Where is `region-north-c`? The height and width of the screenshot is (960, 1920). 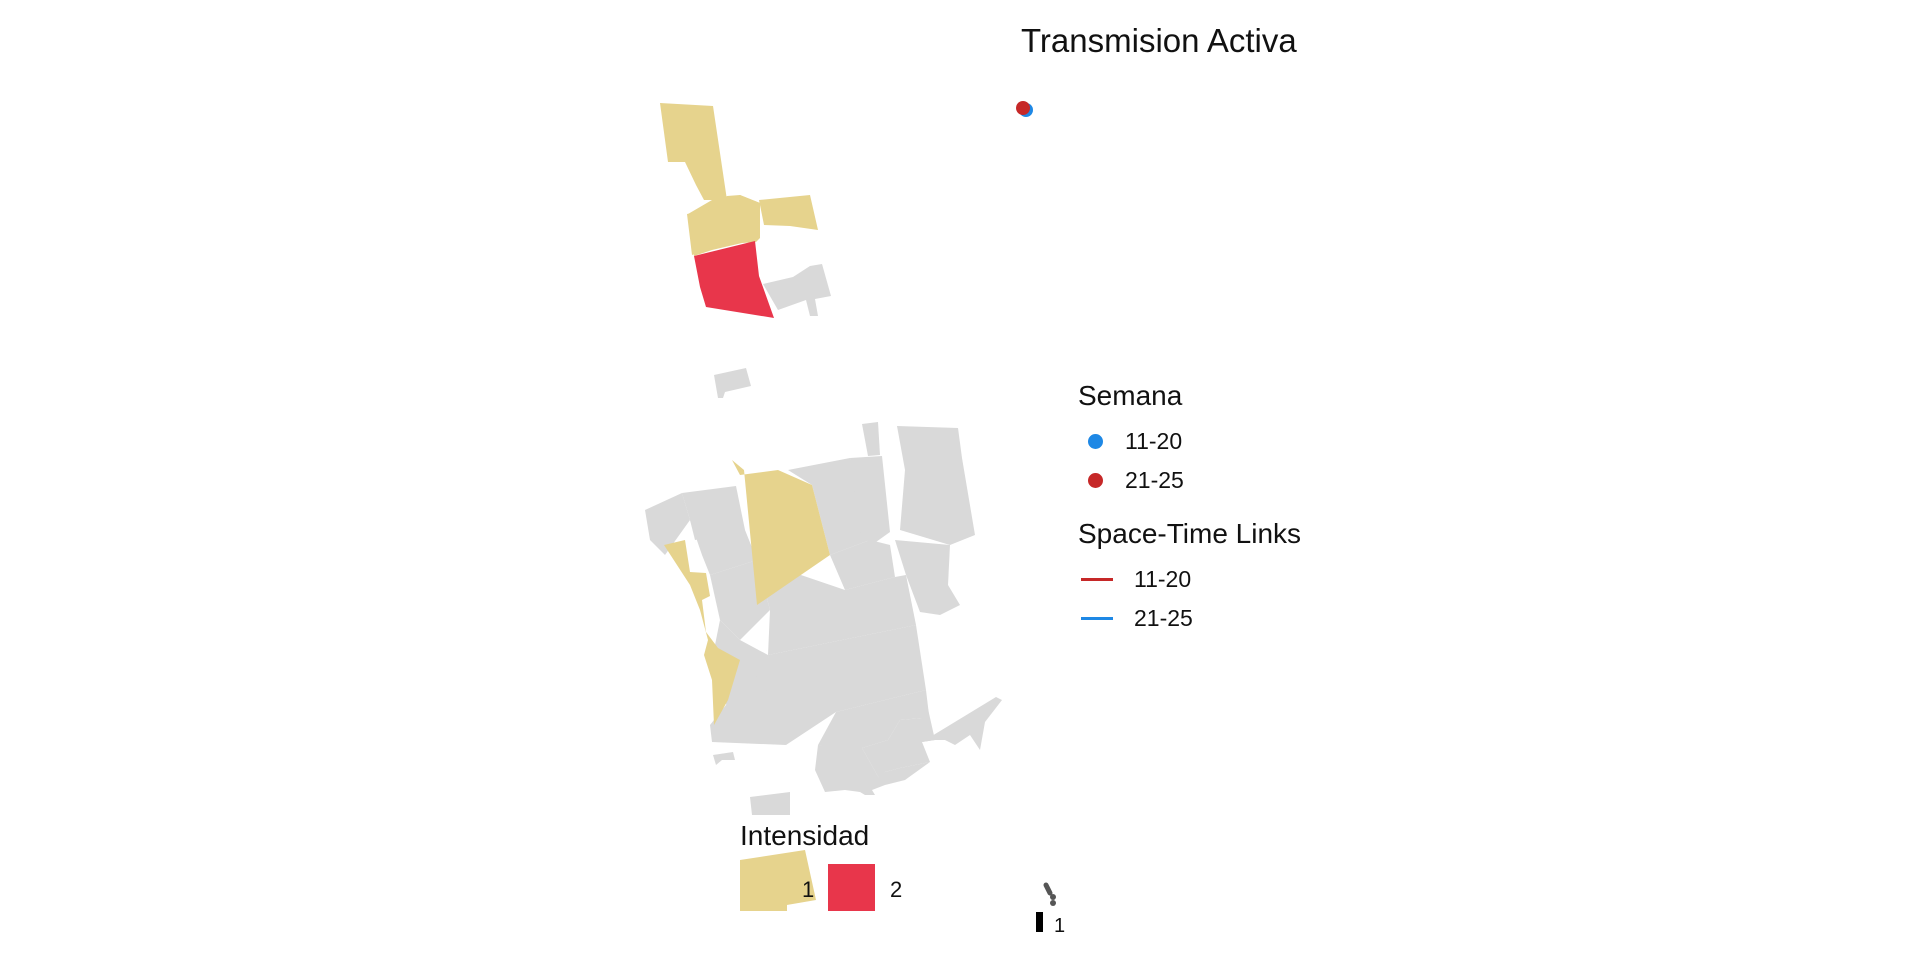 region-north-c is located at coordinates (723, 225).